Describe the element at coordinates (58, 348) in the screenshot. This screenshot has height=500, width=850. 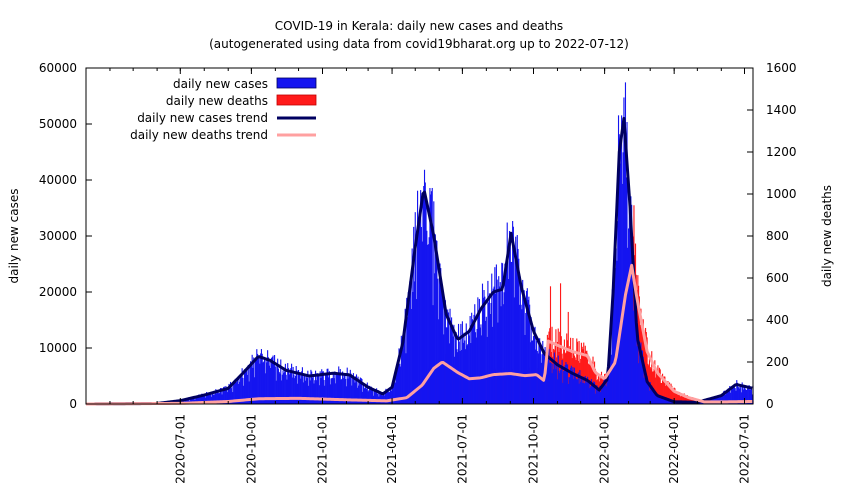
I see `y-tick-label-left: 10000` at that location.